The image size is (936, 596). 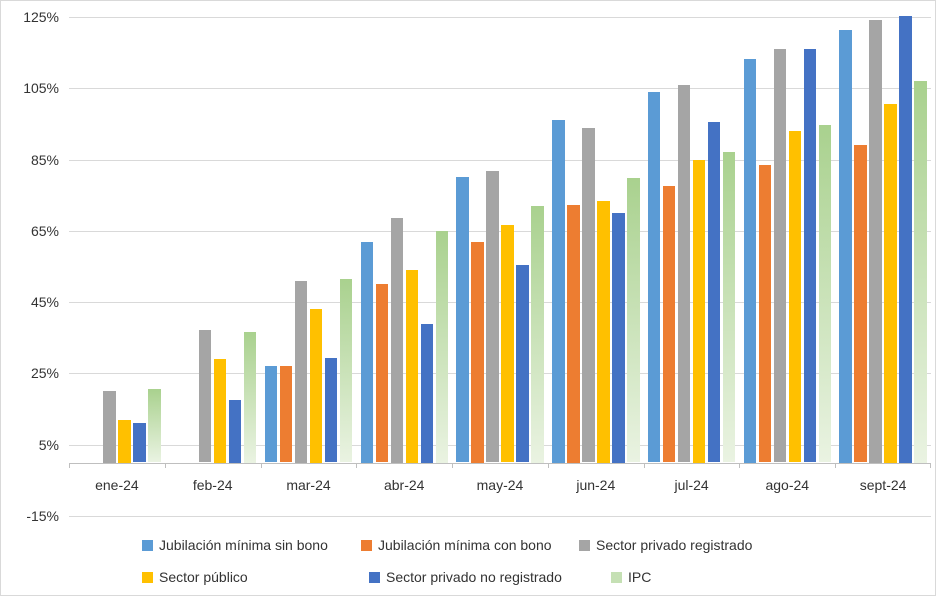 I want to click on legend-swatch-jubilacion-minima-sin-bono, so click(x=147, y=545).